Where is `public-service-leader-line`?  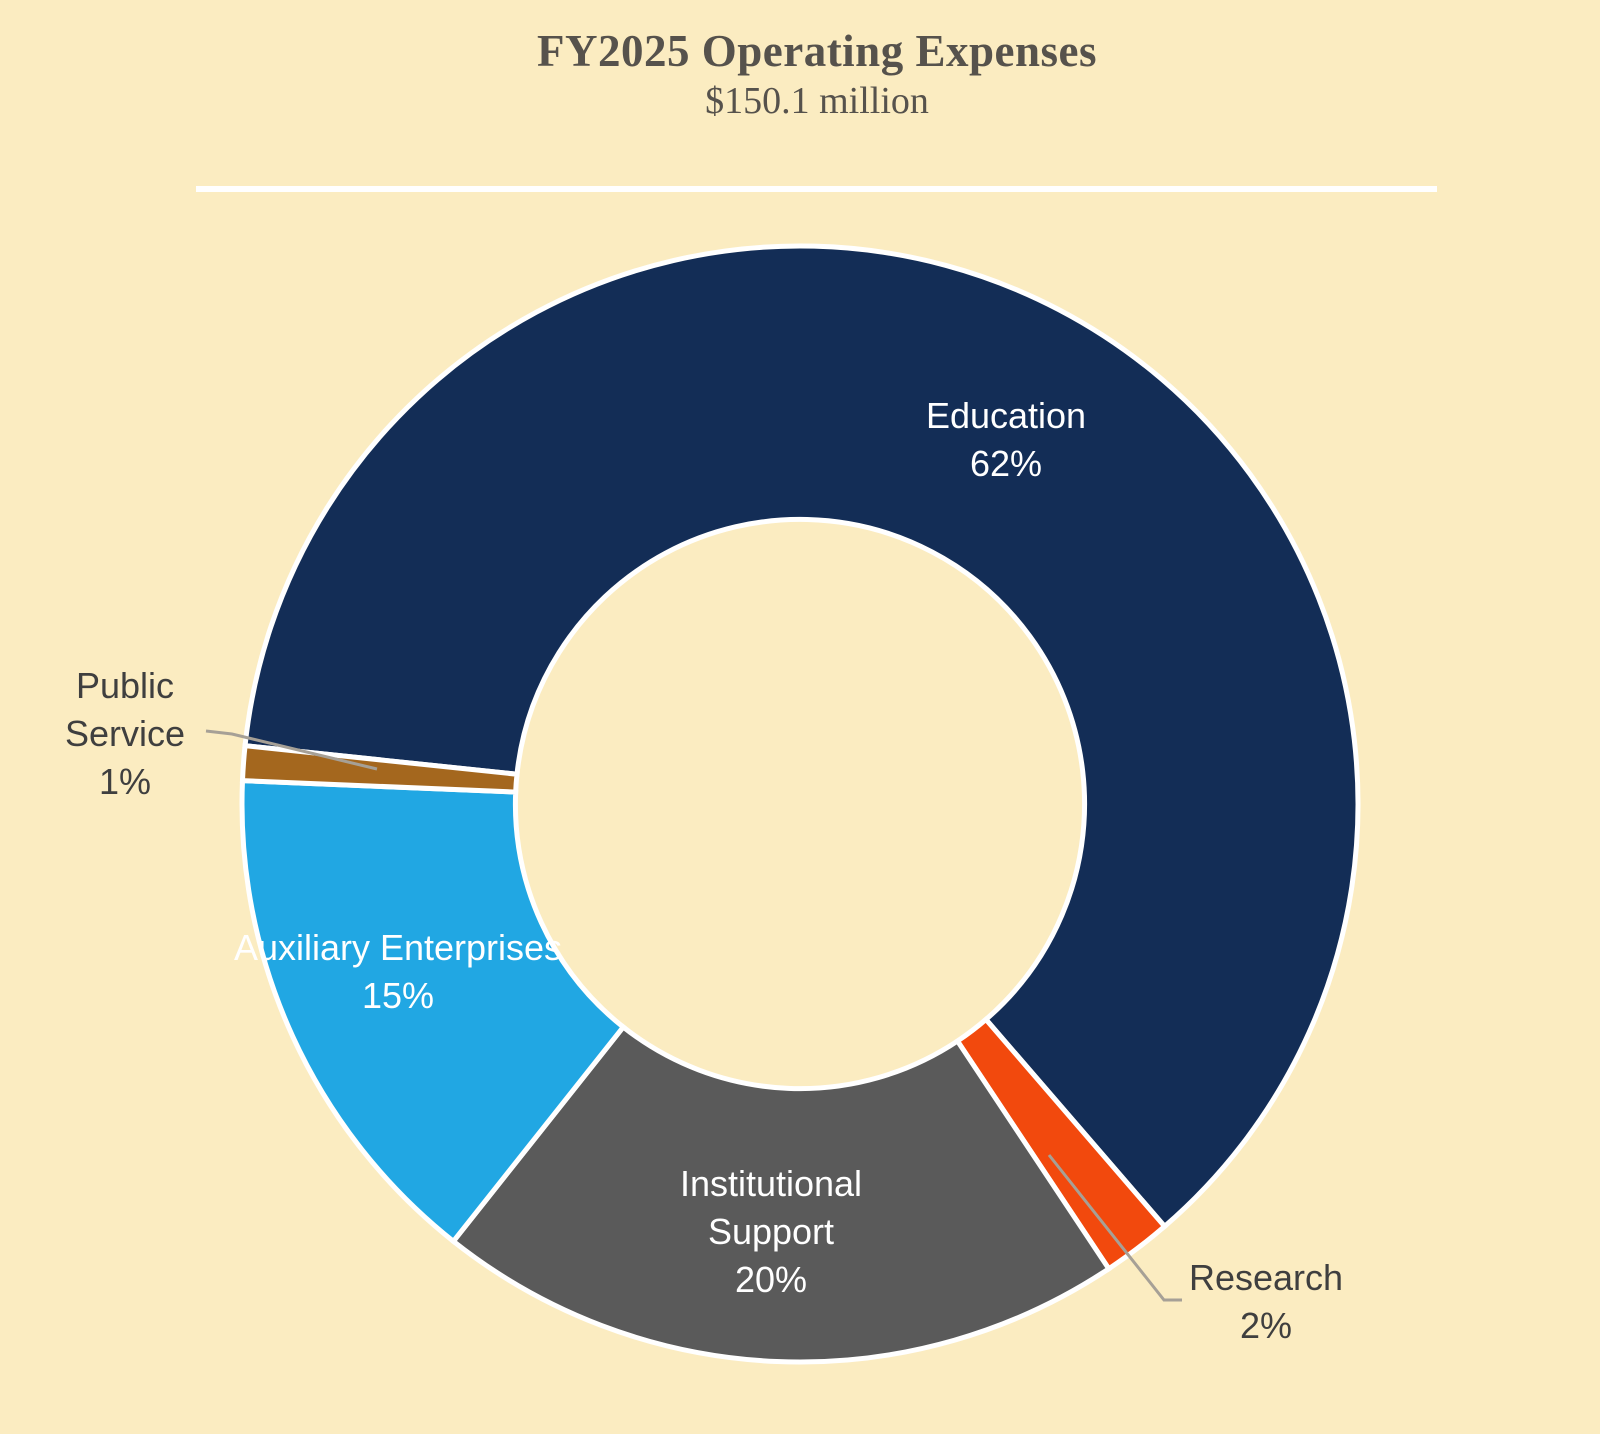
public-service-leader-line is located at coordinates (291, 750).